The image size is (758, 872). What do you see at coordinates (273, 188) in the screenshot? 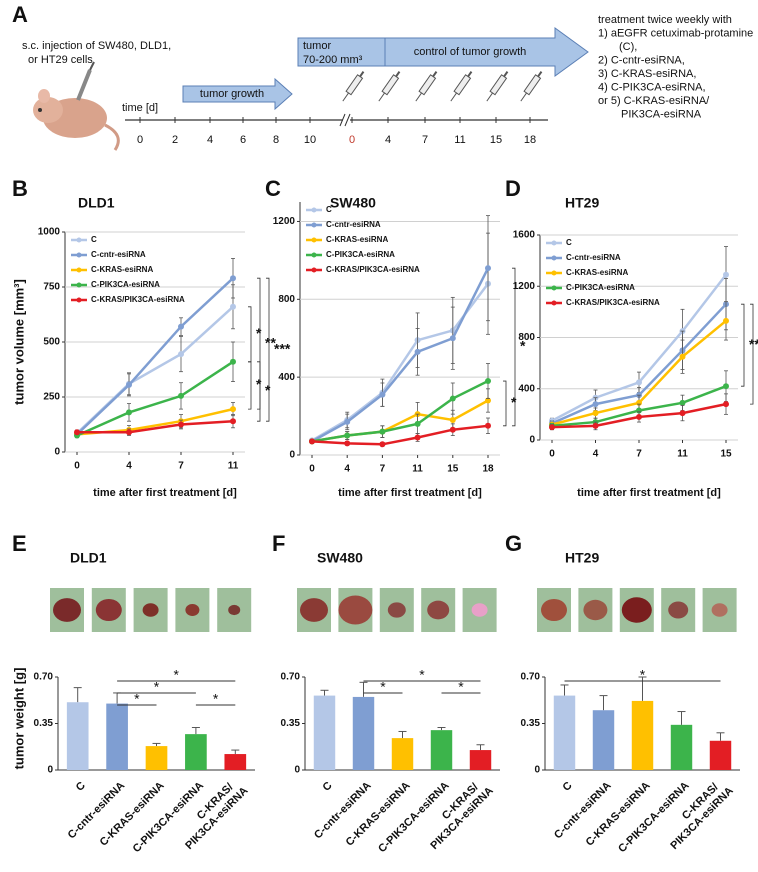
I see `panel-label: C` at bounding box center [273, 188].